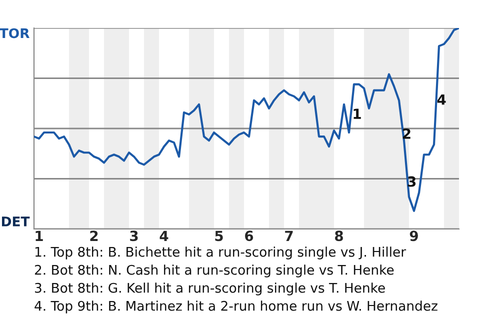 Image resolution: width=480 pixels, height=320 pixels. What do you see at coordinates (414, 236) in the screenshot?
I see `x-tick-label: 9` at bounding box center [414, 236].